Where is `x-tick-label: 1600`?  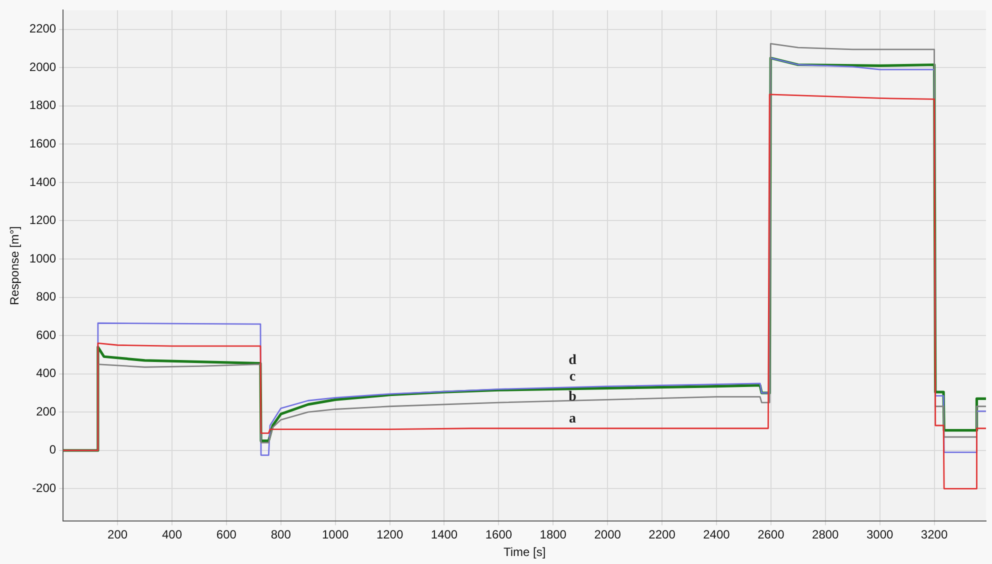 x-tick-label: 1600 is located at coordinates (498, 535).